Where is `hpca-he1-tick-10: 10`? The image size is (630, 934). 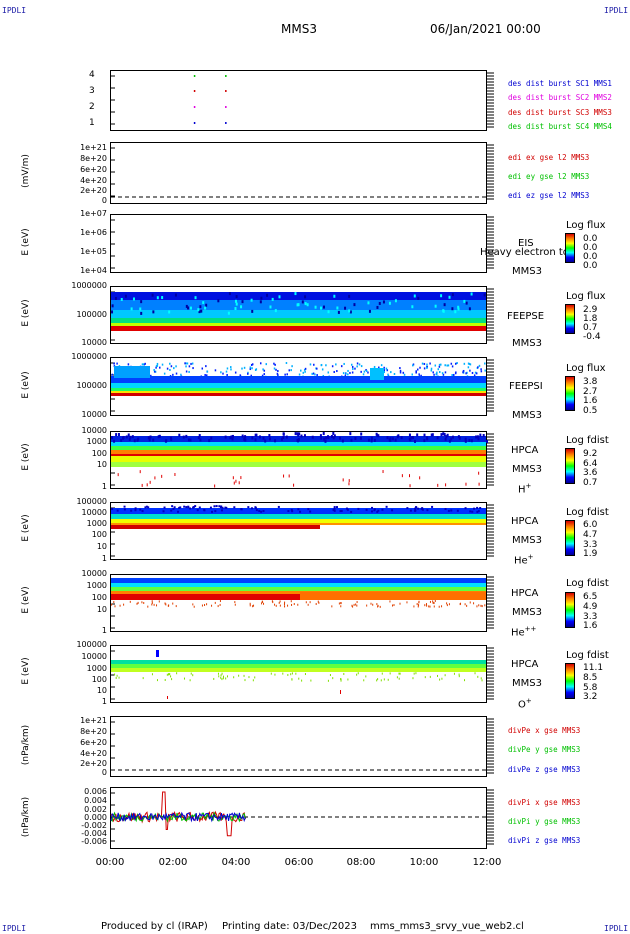 hpca-he1-tick-10: 10 is located at coordinates (101, 546).